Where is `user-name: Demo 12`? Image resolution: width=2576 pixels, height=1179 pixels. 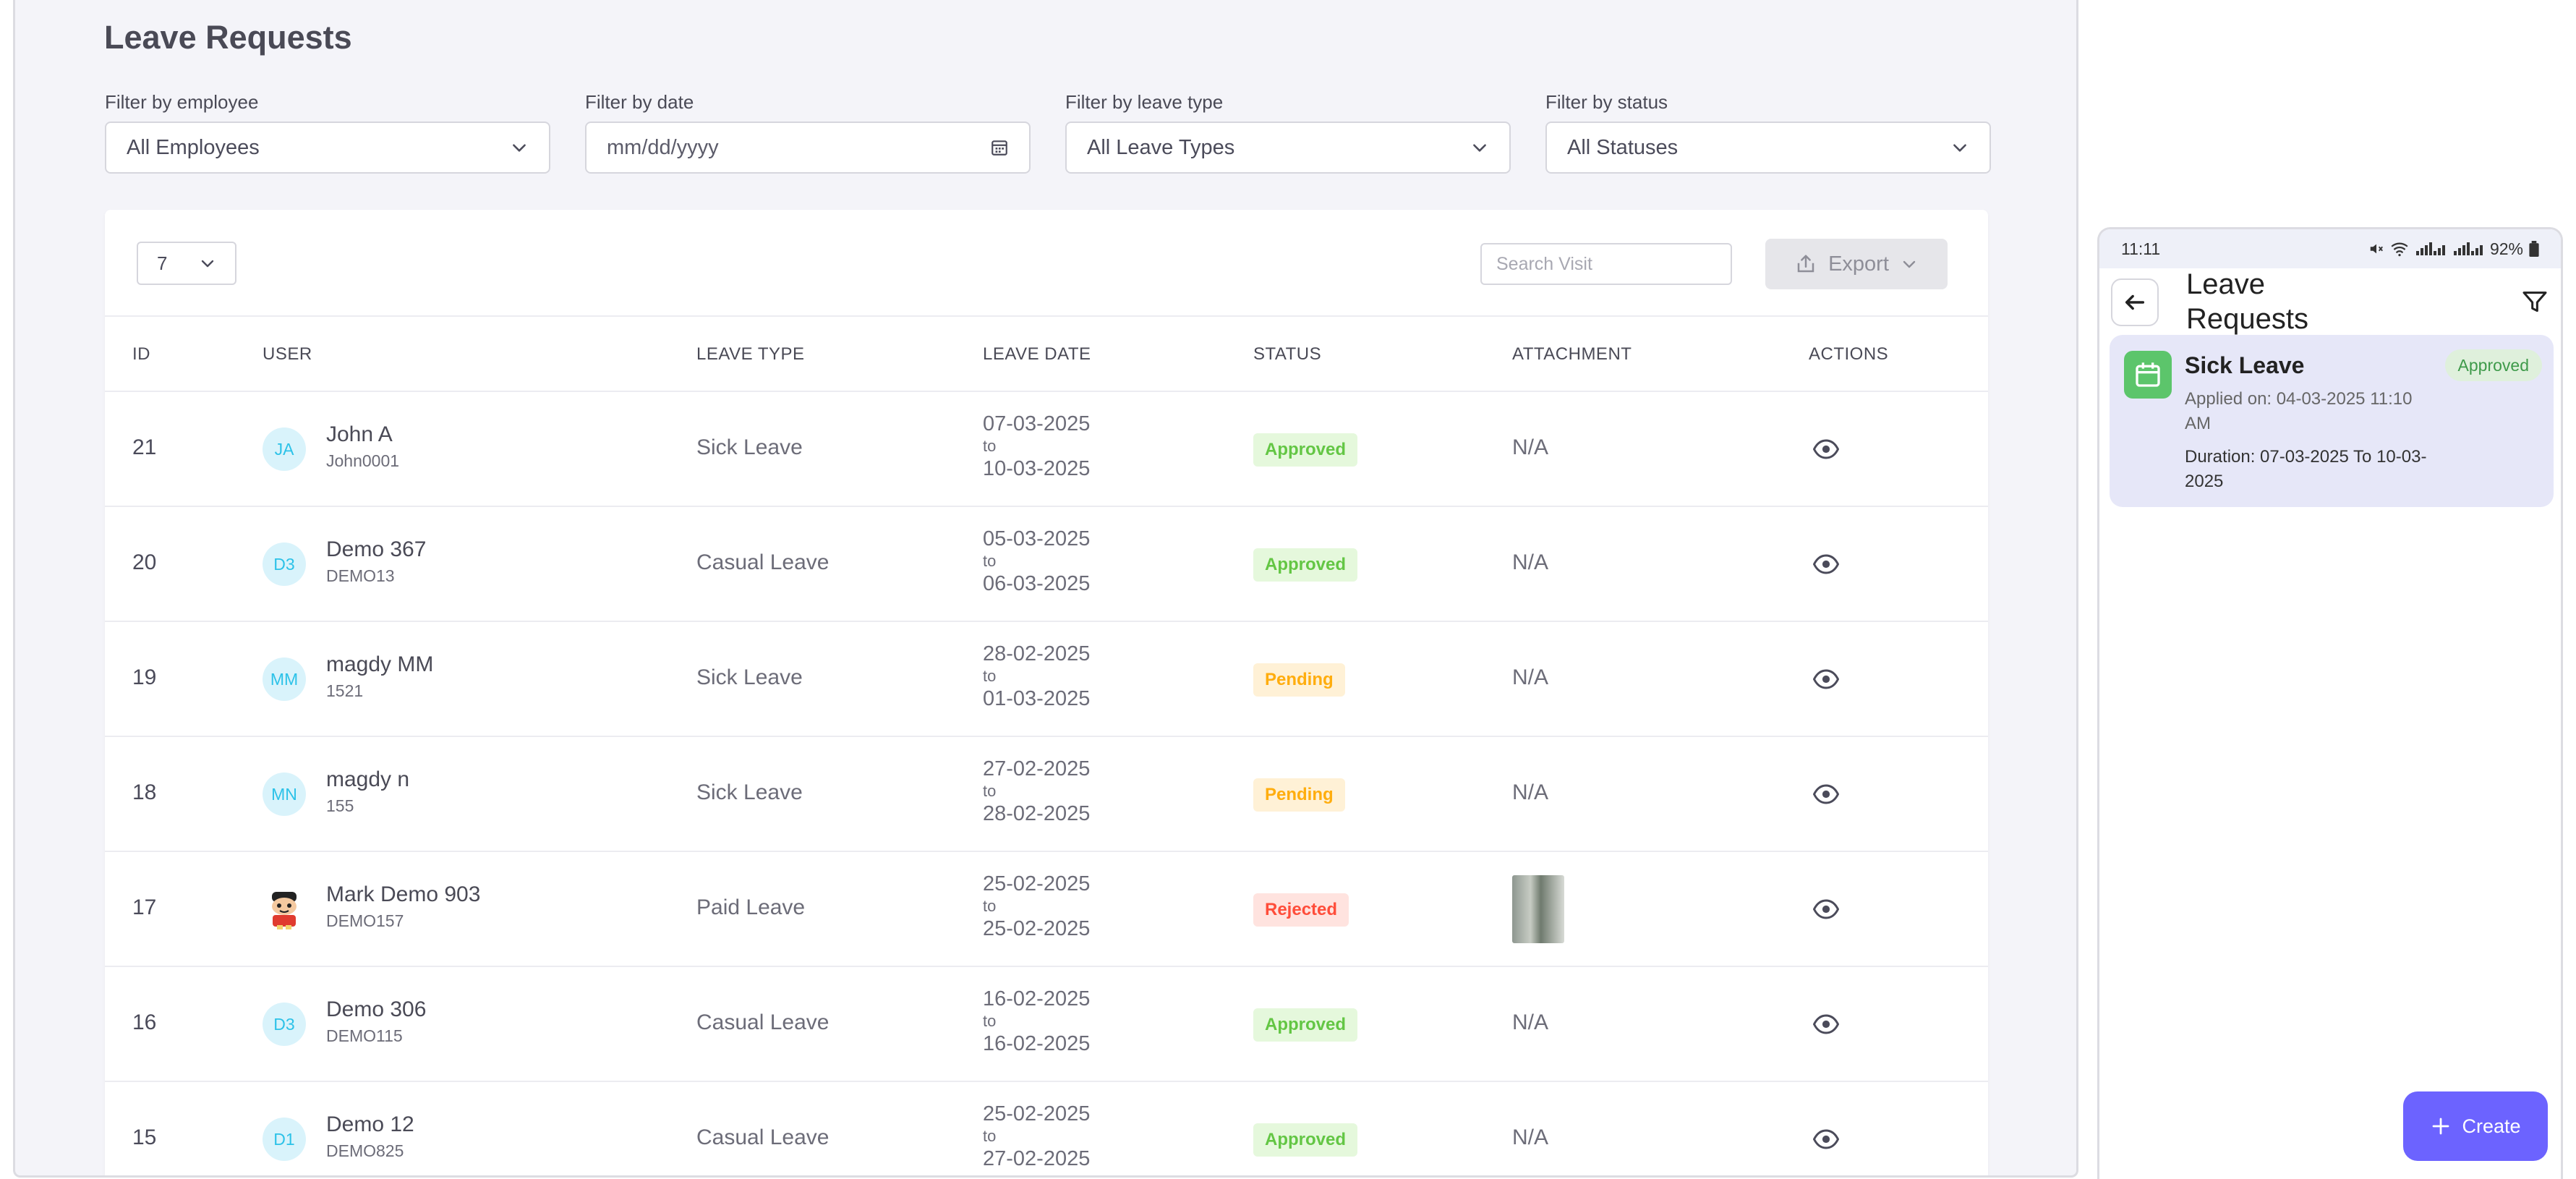 user-name: Demo 12 is located at coordinates (370, 1124).